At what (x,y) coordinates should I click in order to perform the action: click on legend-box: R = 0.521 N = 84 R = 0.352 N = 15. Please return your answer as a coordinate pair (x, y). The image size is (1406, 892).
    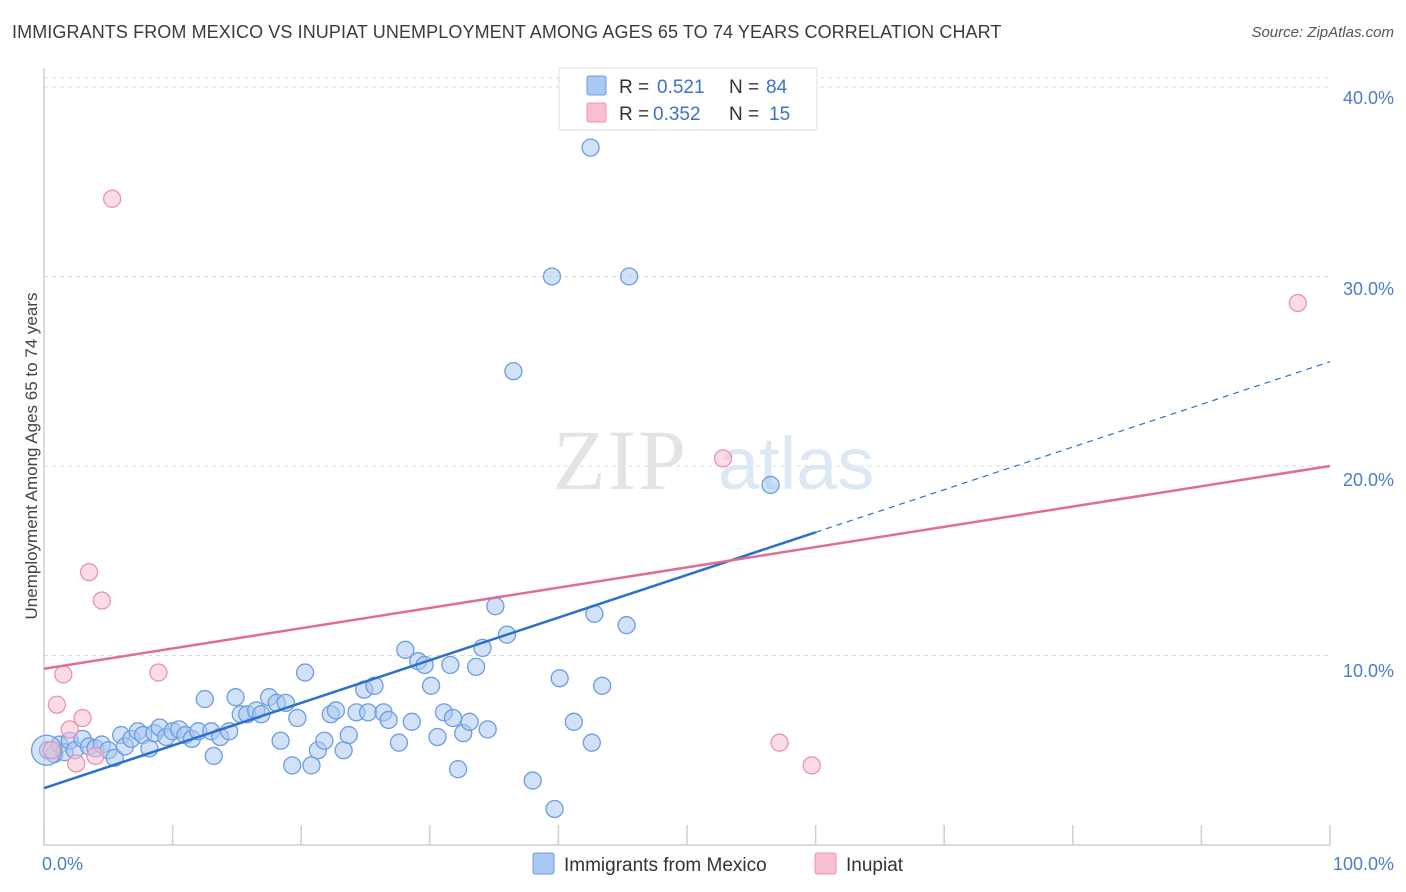
    Looking at the image, I should click on (688, 99).